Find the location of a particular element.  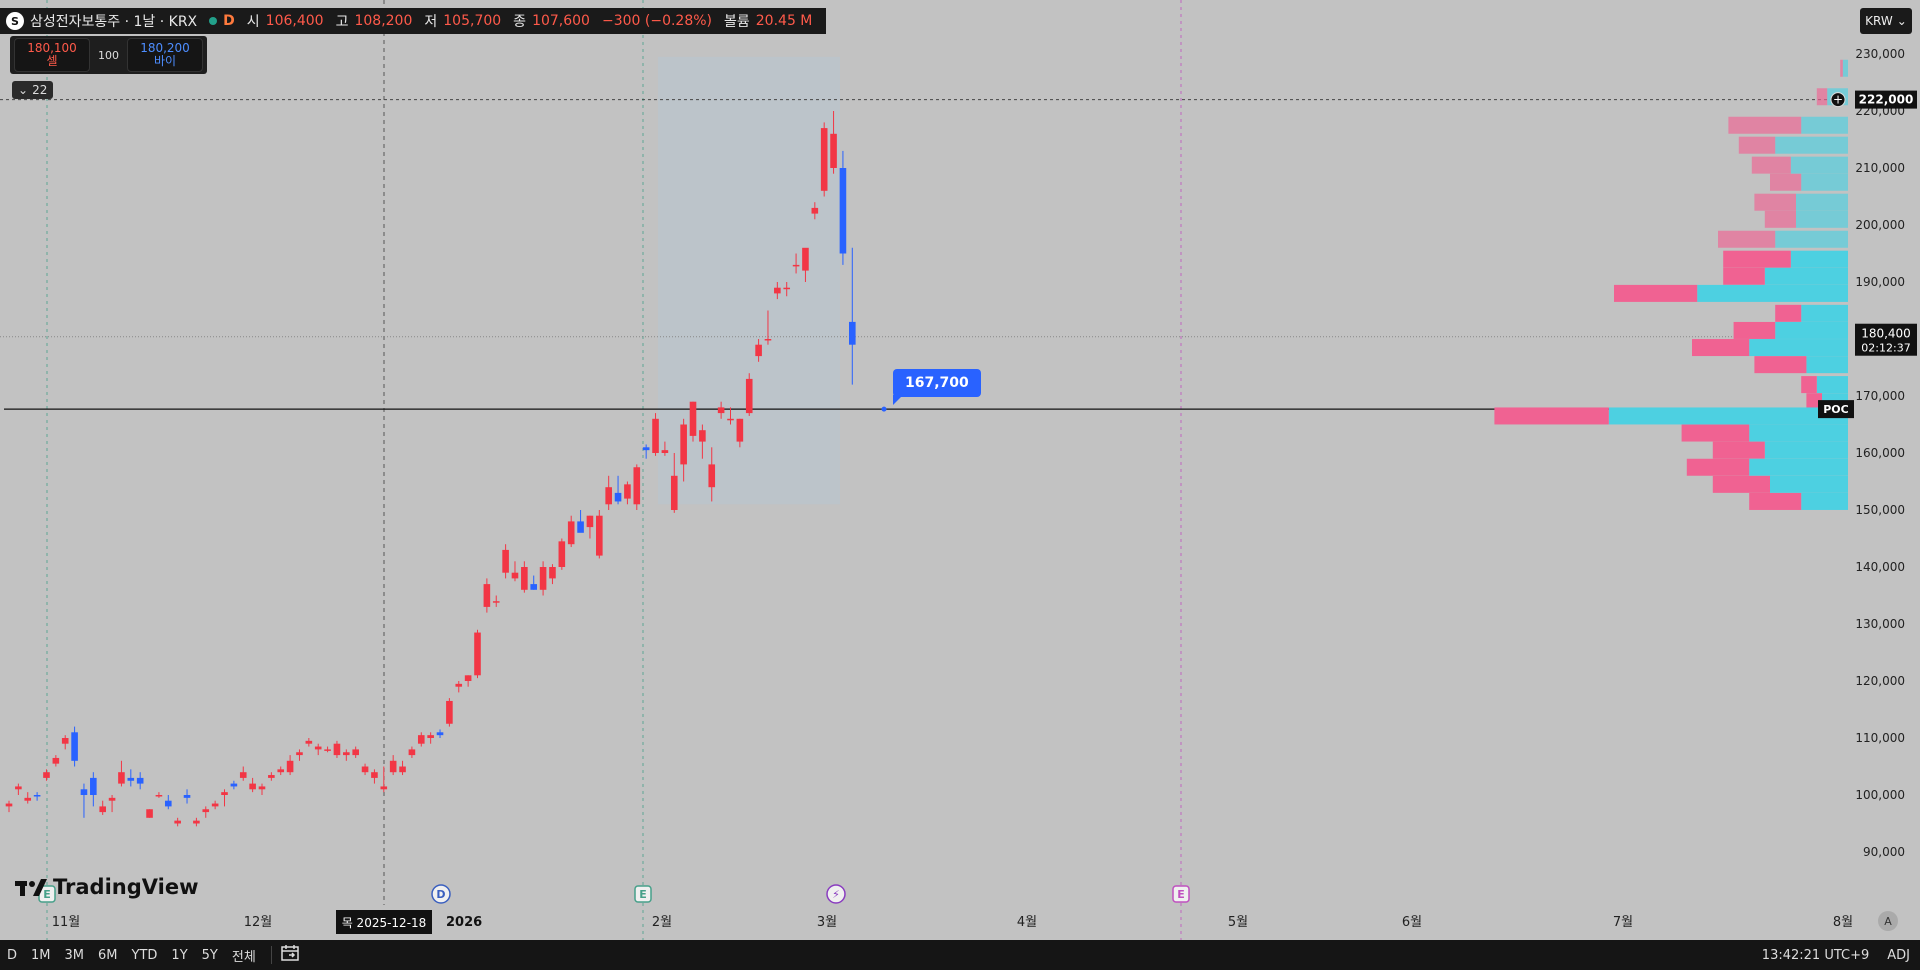

range-button-1m: 1M is located at coordinates (41, 955).